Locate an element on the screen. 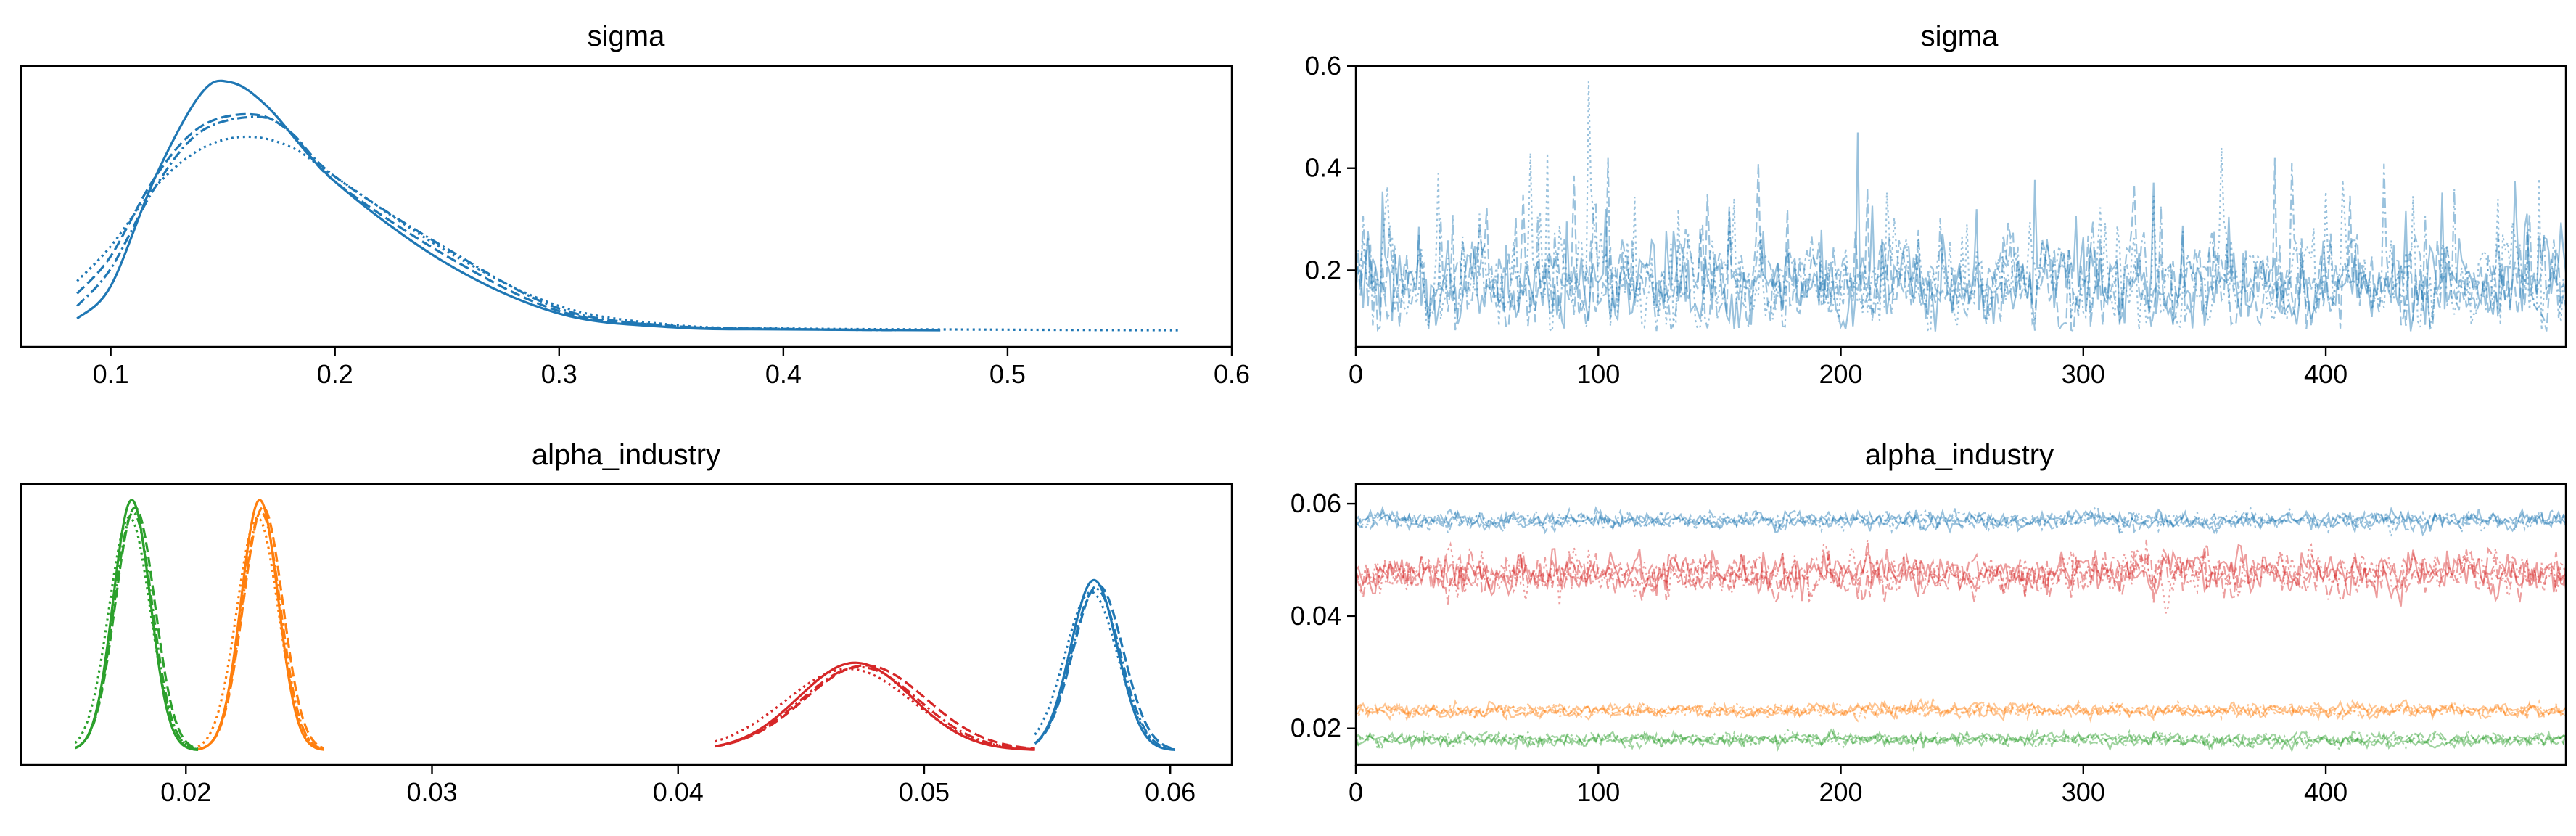 The image size is (2576, 836). kde-group-0-chain-0-line is located at coordinates (136, 625).